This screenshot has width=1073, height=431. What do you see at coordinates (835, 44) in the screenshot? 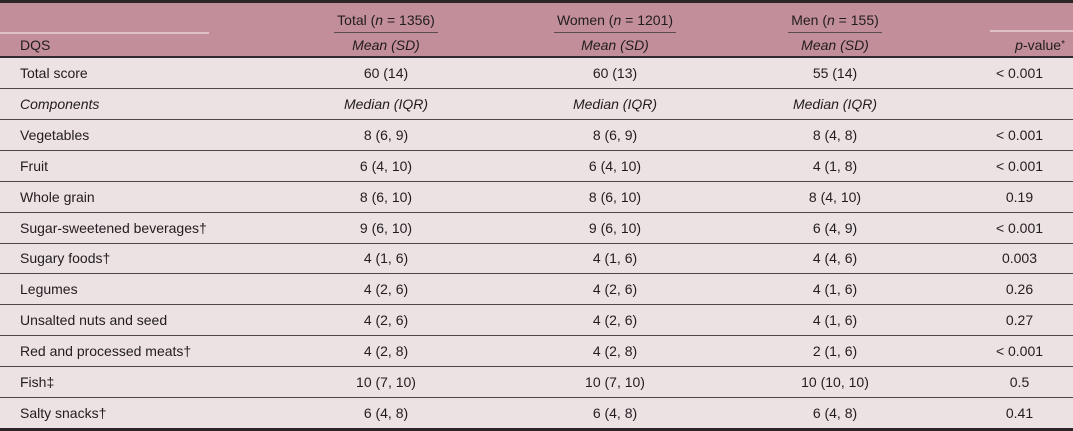
I see `column-header-men-stat: Mean (SD)` at bounding box center [835, 44].